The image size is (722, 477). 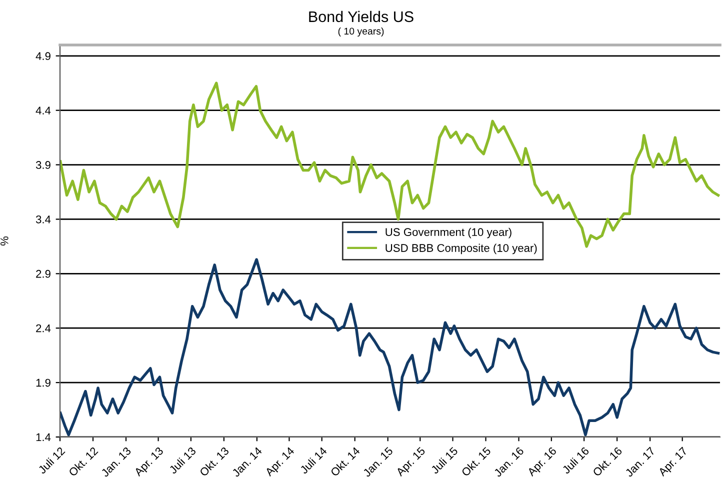 What do you see at coordinates (43, 328) in the screenshot?
I see `y-tick-label: 2.4` at bounding box center [43, 328].